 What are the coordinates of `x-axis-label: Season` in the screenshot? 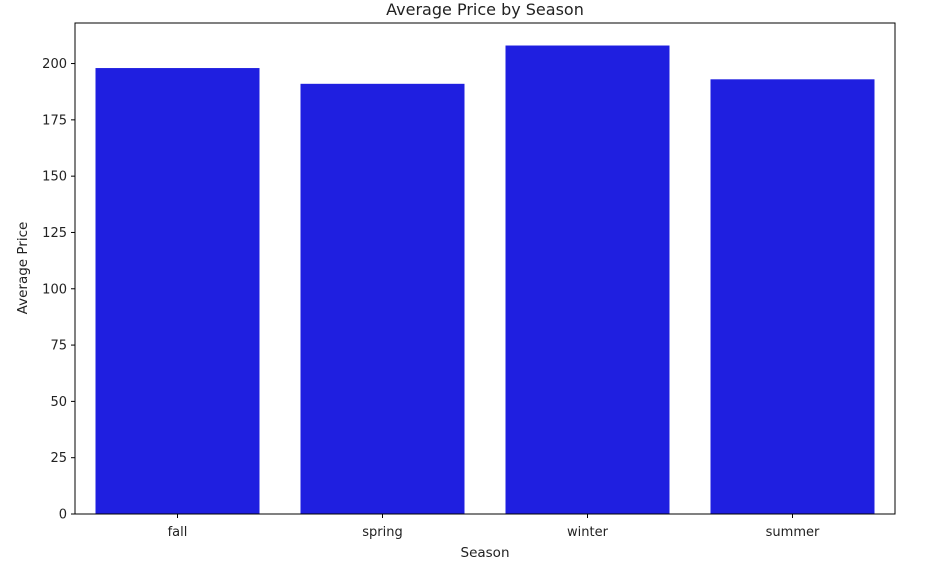 It's located at (485, 553).